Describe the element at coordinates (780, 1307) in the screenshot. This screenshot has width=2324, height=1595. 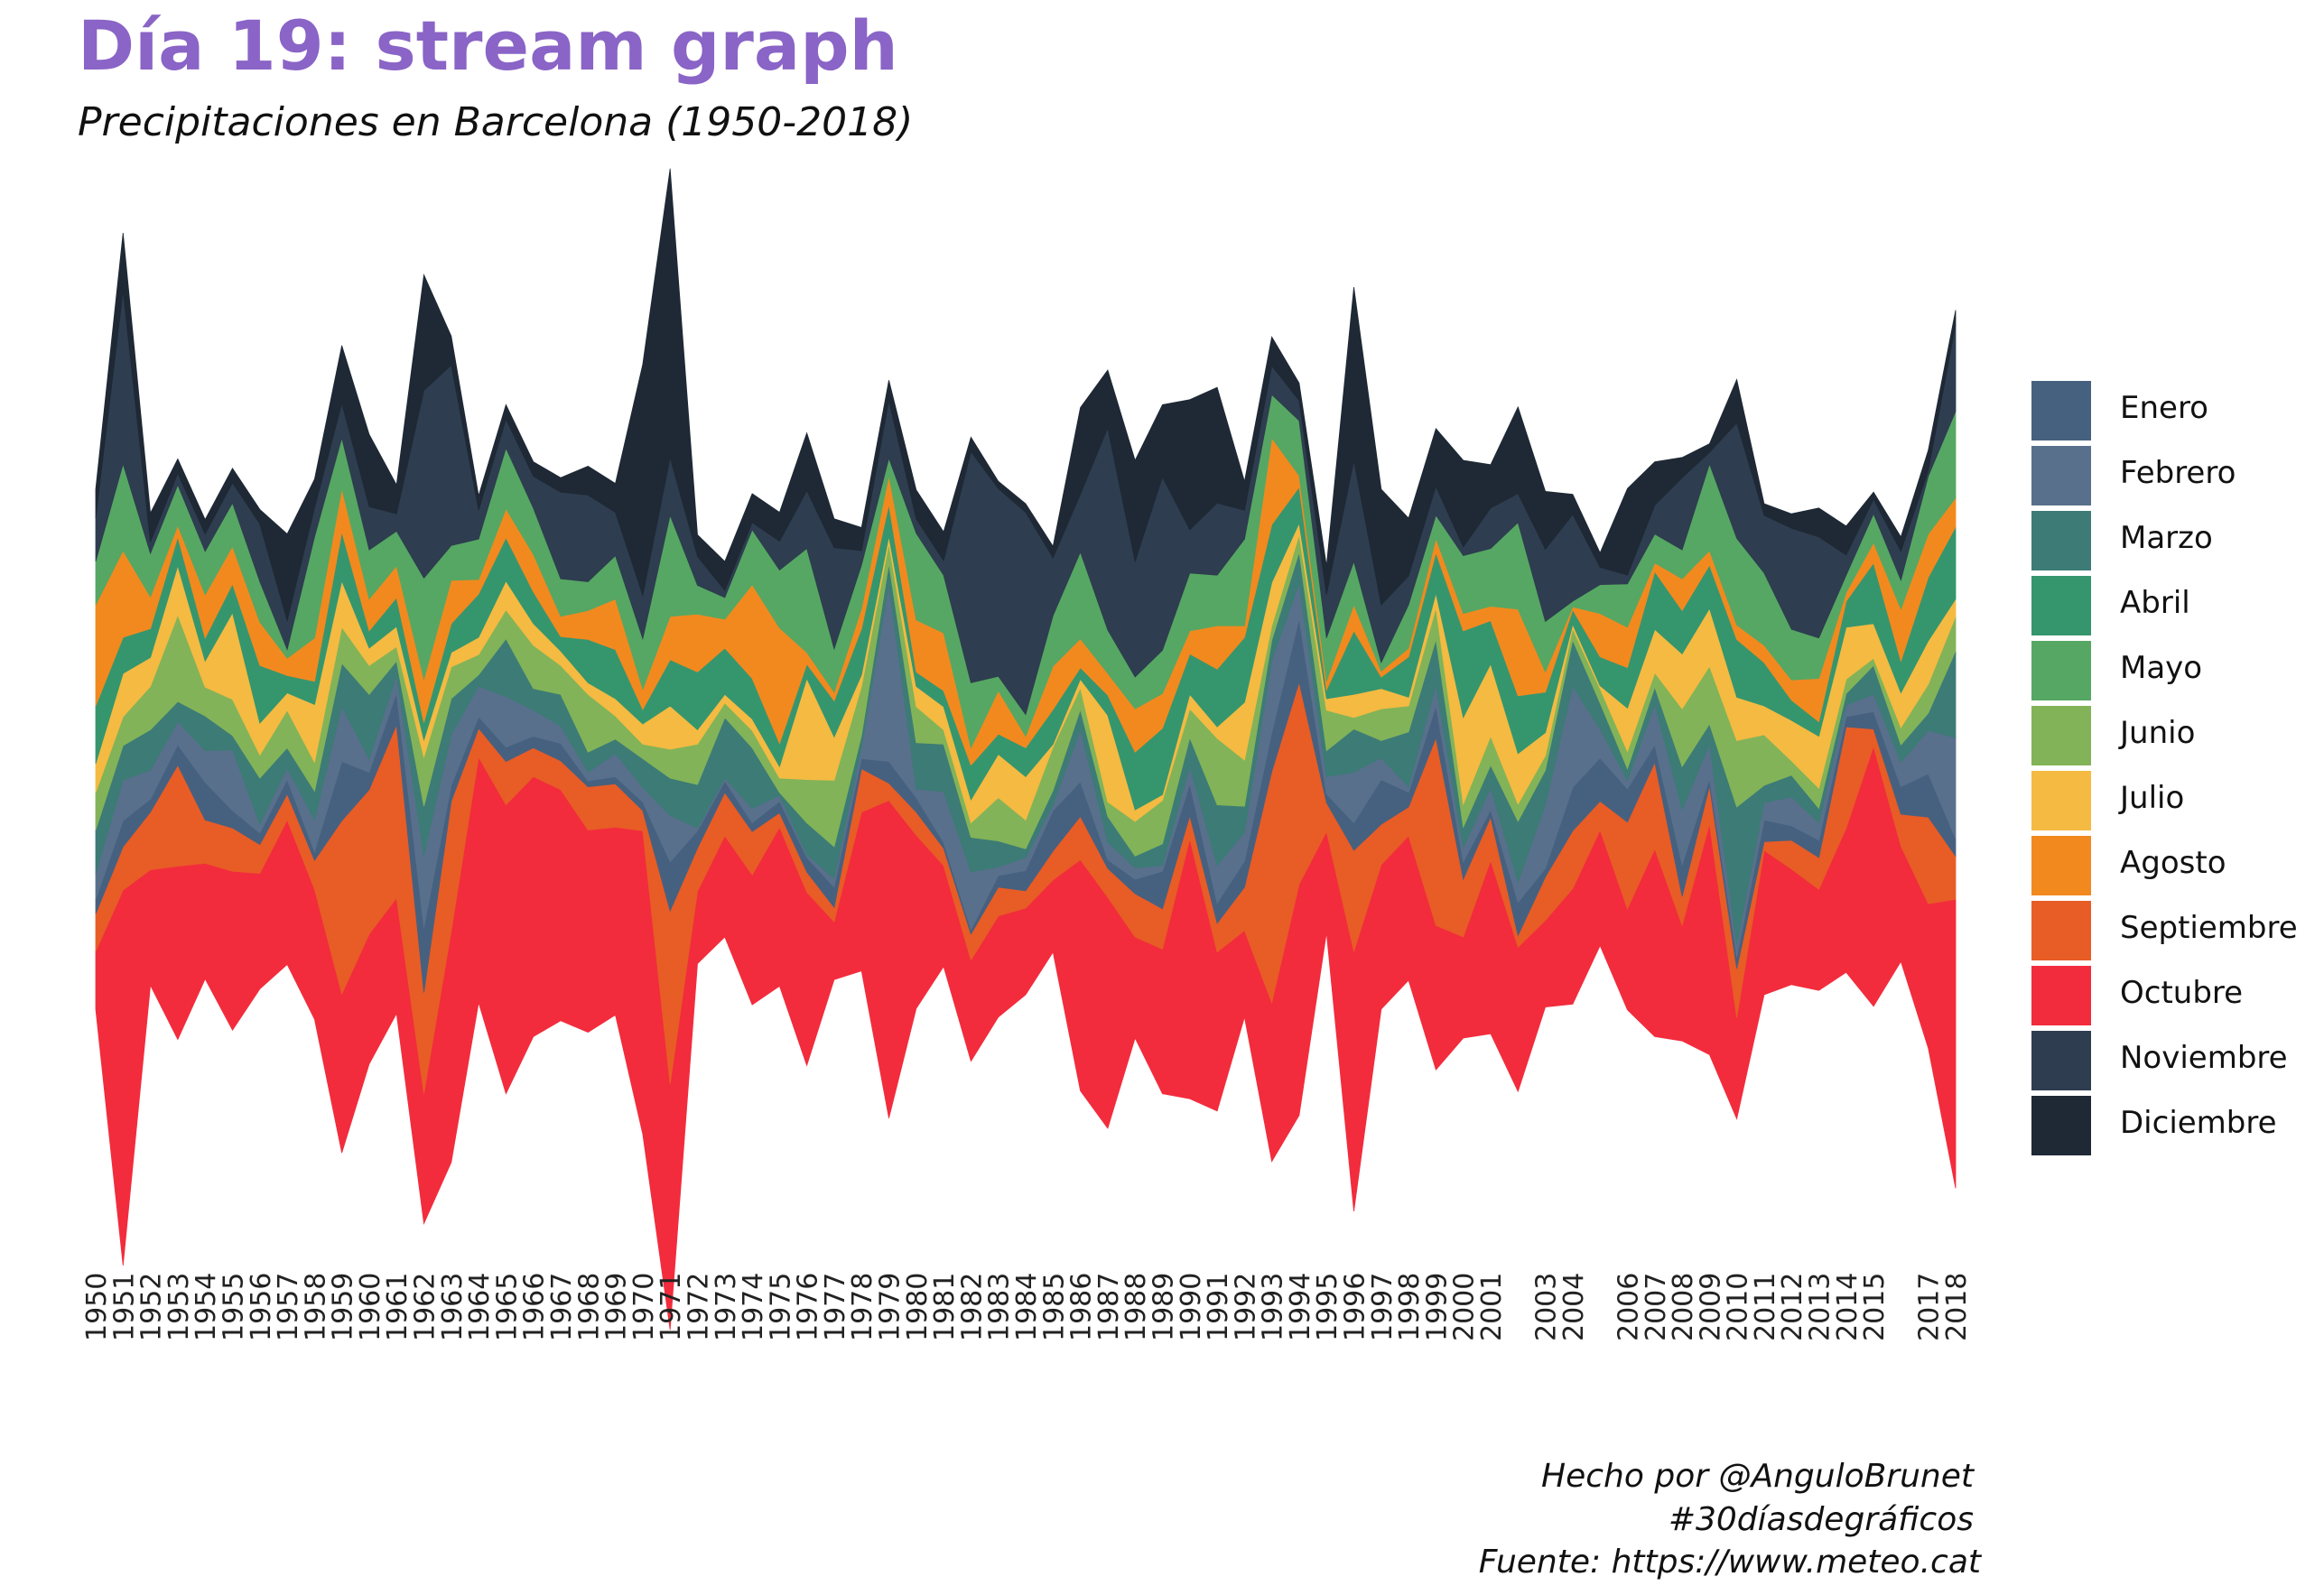
I see `x-tick-label: 1975` at that location.